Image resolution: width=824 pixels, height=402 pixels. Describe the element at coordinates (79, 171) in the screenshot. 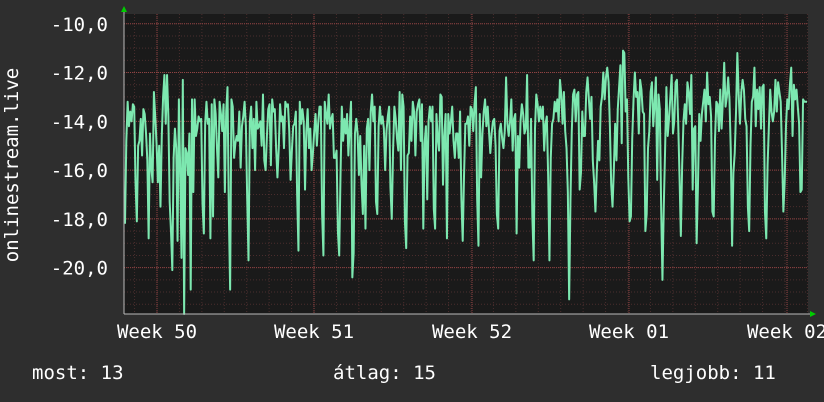

I see `y-tick-label: -16,0` at that location.